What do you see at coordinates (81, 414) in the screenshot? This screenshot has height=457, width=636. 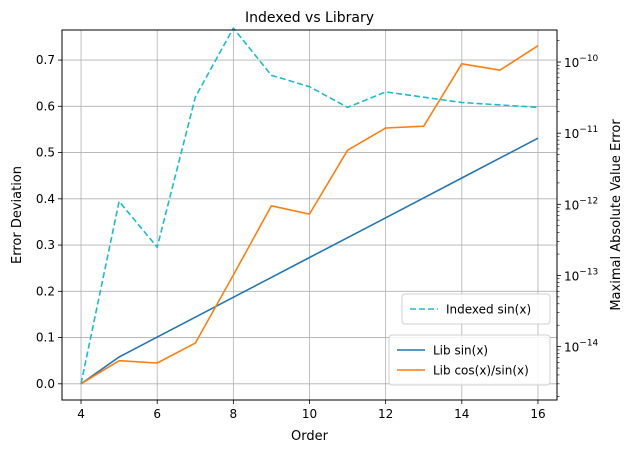 I see `x-tick-label: 4` at bounding box center [81, 414].